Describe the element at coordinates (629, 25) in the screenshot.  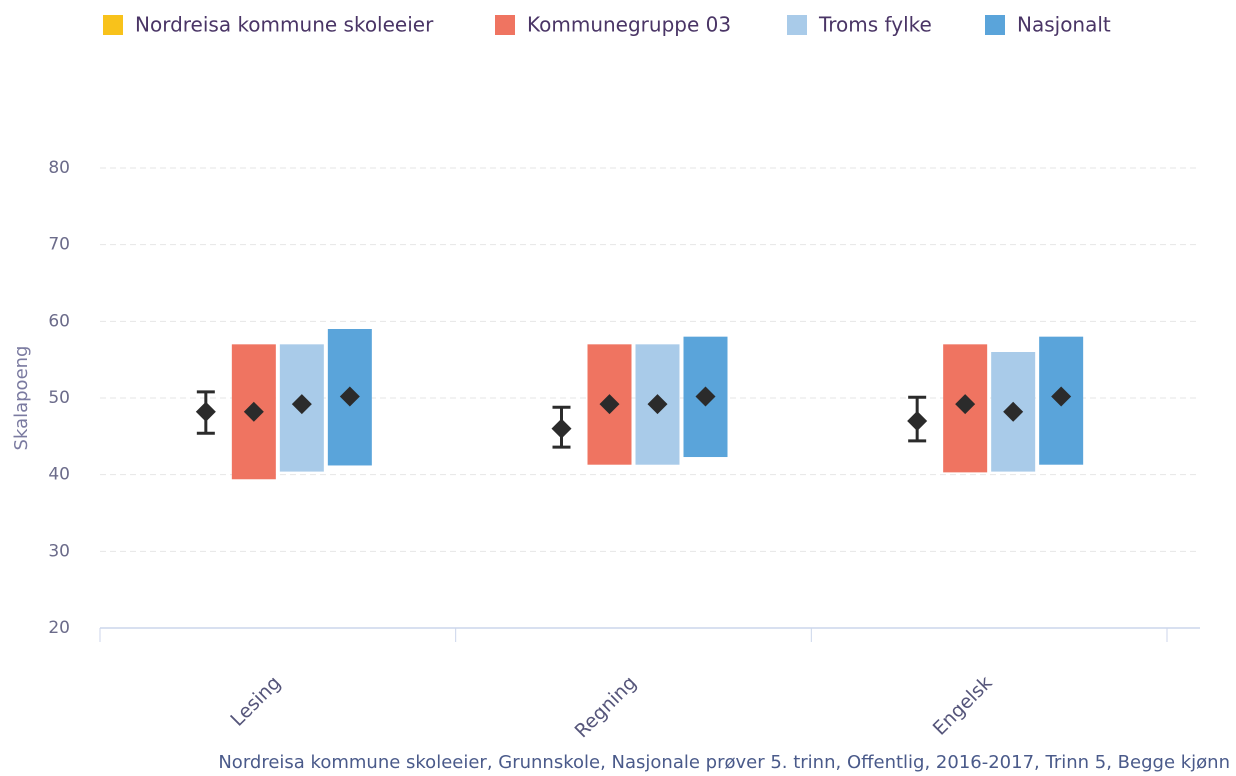
I see `legend-label: Kommunegruppe 03` at that location.